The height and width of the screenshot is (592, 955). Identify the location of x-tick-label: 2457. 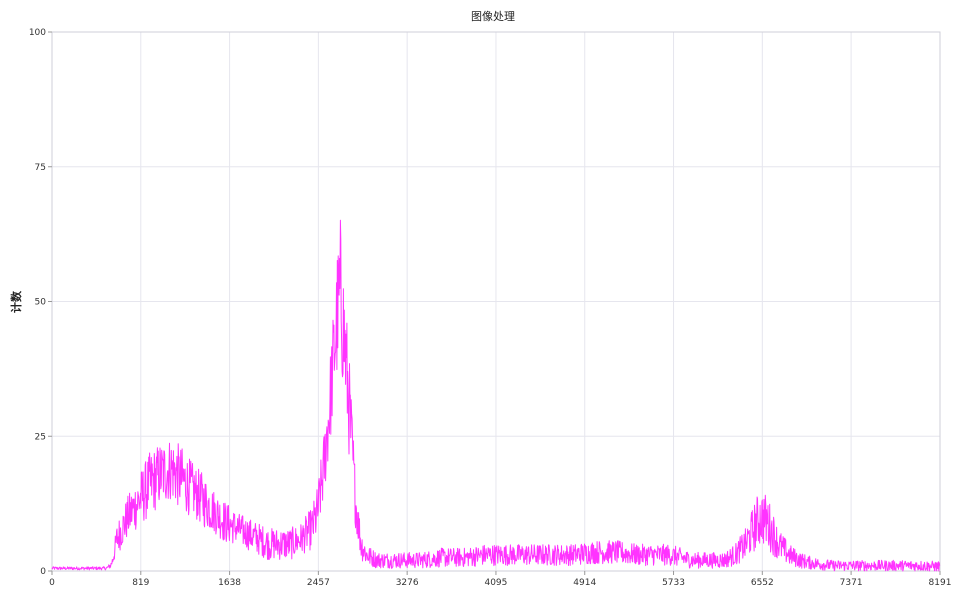
(318, 583).